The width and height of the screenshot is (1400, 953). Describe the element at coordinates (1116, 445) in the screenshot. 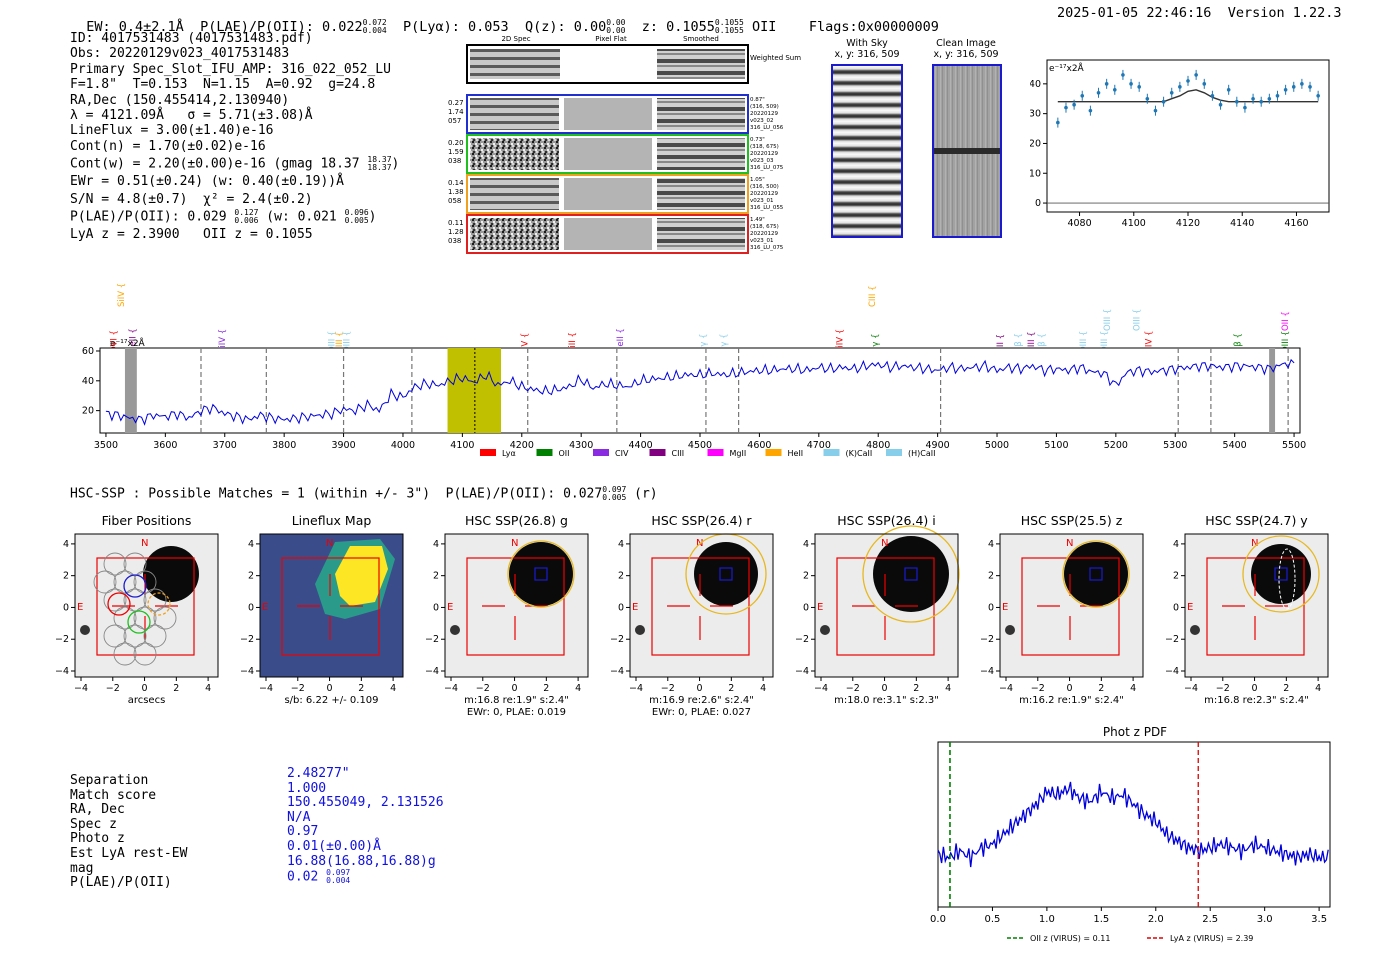

I see `spectrum-x-tick-label: 5200` at that location.